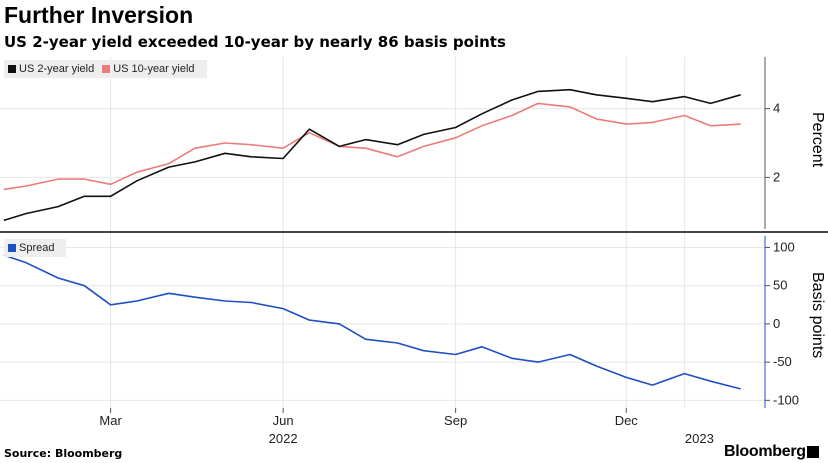  Describe the element at coordinates (776, 108) in the screenshot. I see `top-y-tick-label: 4` at that location.